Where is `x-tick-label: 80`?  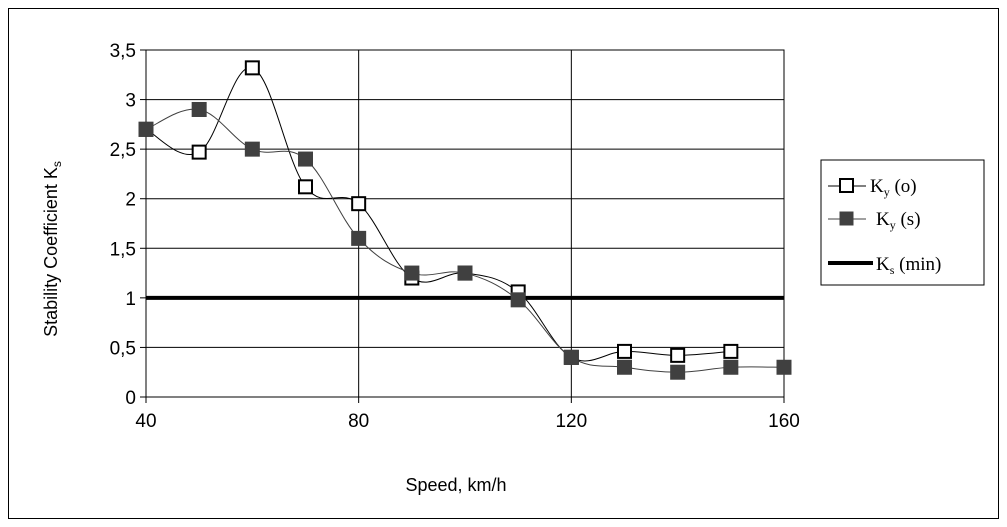
x-tick-label: 80 is located at coordinates (358, 421).